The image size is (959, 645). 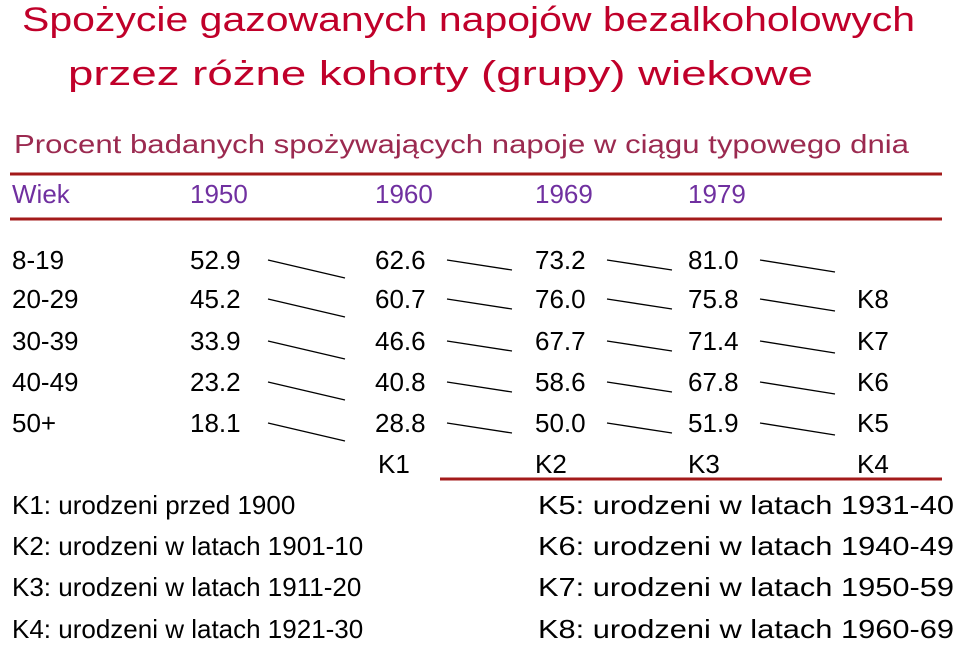 What do you see at coordinates (873, 464) in the screenshot?
I see `cohort-label: K4` at bounding box center [873, 464].